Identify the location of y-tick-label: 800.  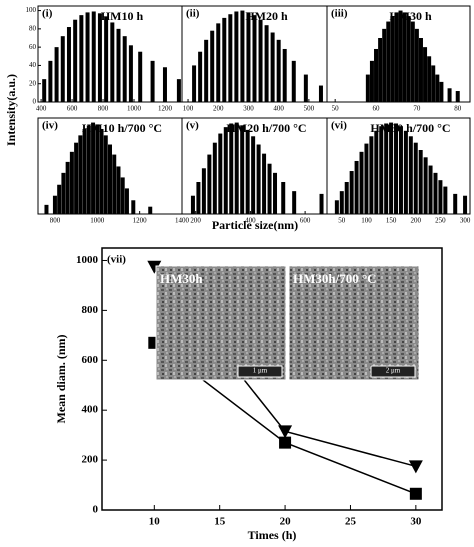
(90, 310).